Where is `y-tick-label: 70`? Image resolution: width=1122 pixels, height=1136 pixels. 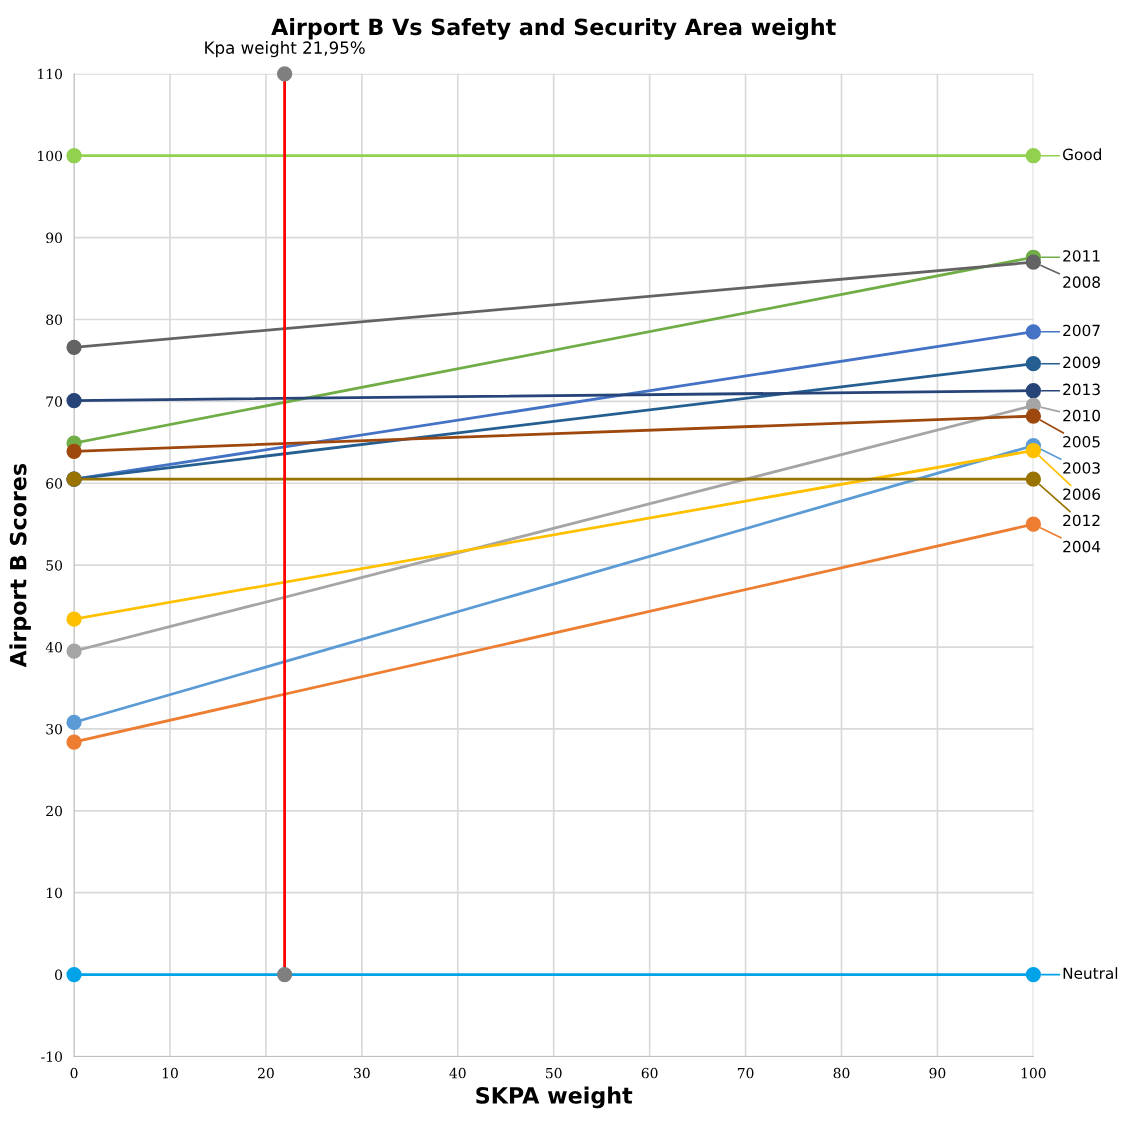 y-tick-label: 70 is located at coordinates (54, 401).